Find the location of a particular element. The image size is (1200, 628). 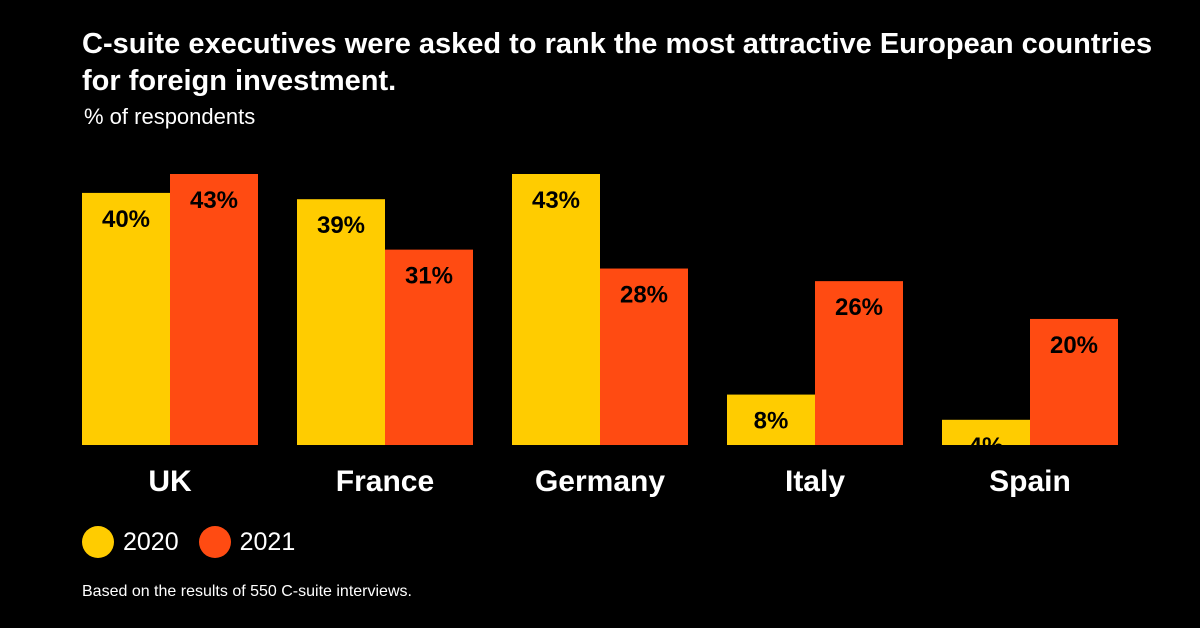

chart-subtitle: % of respondents is located at coordinates (170, 116).